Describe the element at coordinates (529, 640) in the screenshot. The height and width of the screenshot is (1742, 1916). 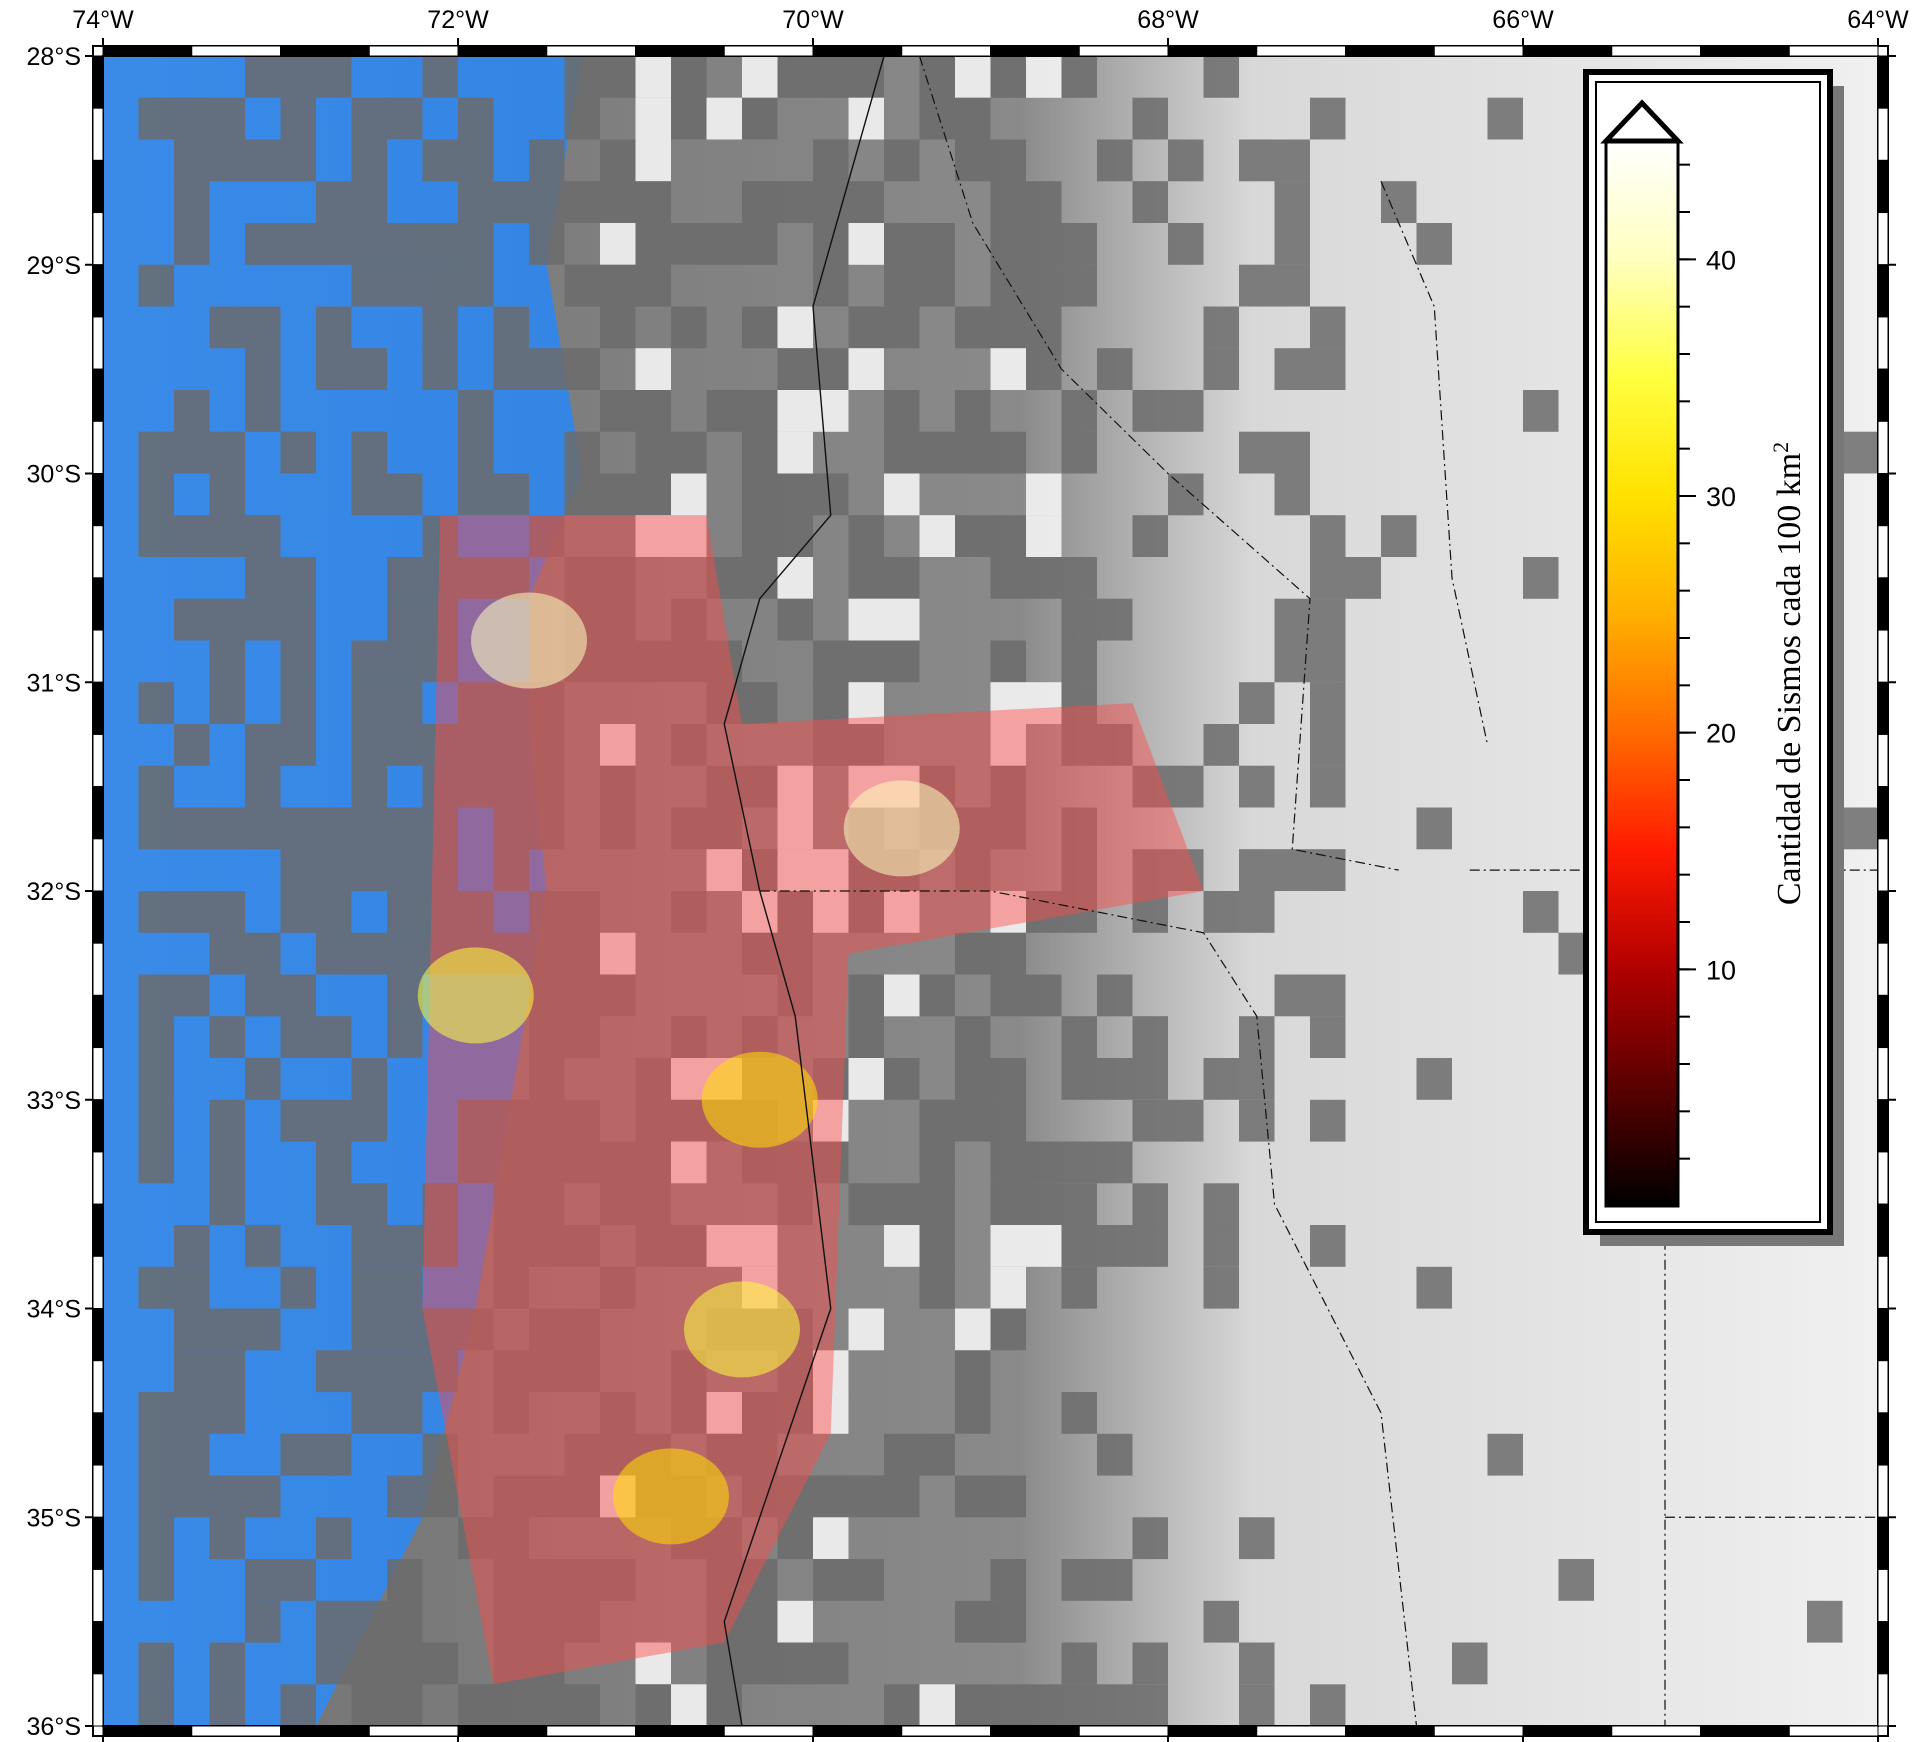
I see `seismicity-hotspot` at that location.